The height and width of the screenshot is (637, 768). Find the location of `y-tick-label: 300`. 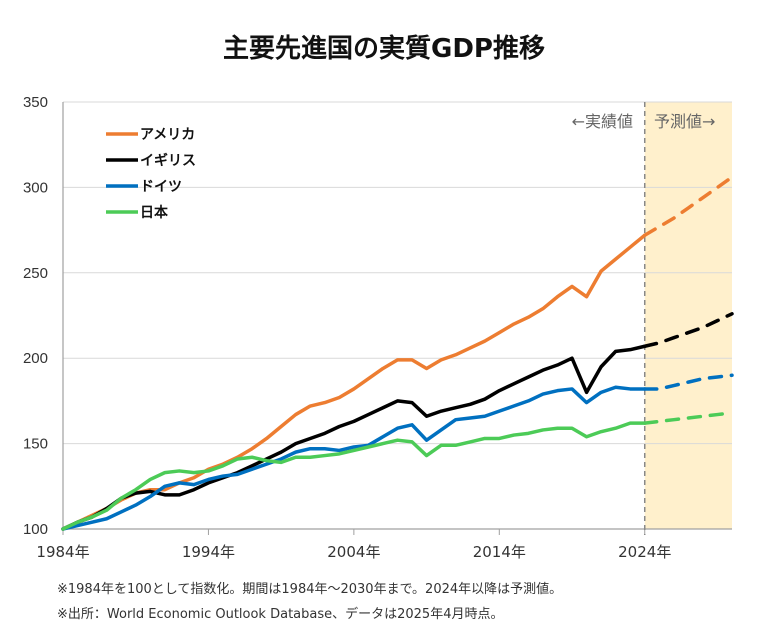

y-tick-label: 300 is located at coordinates (35, 187).